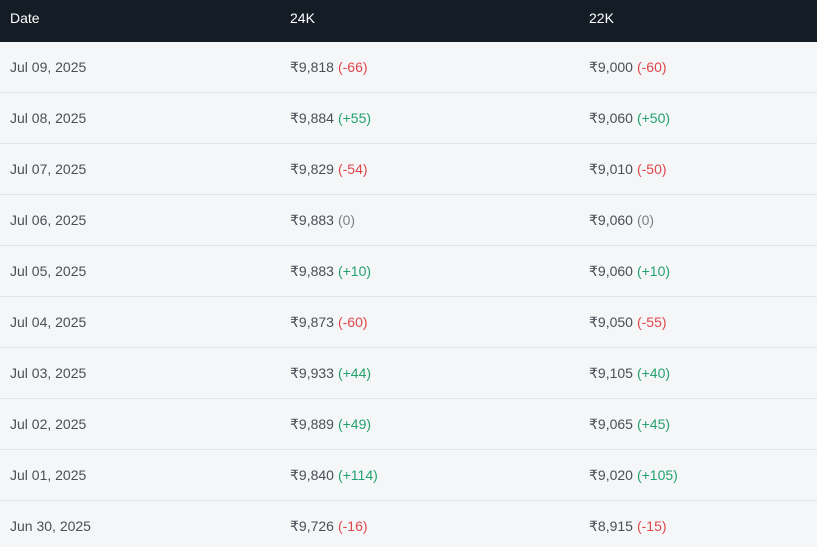  I want to click on row-date: Jul 06, 2025, so click(48, 220).